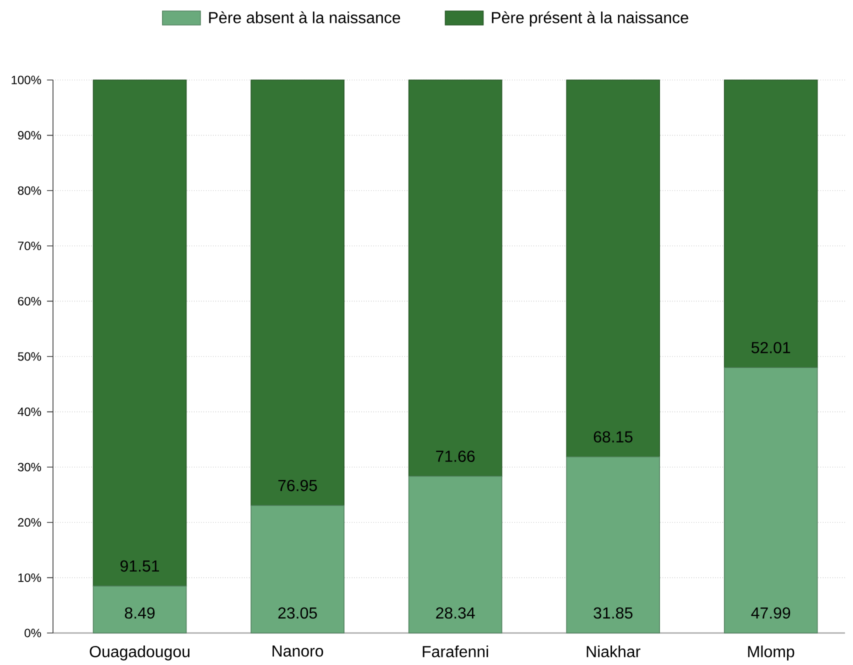  What do you see at coordinates (30, 135) in the screenshot?
I see `y-tick-label: 90%` at bounding box center [30, 135].